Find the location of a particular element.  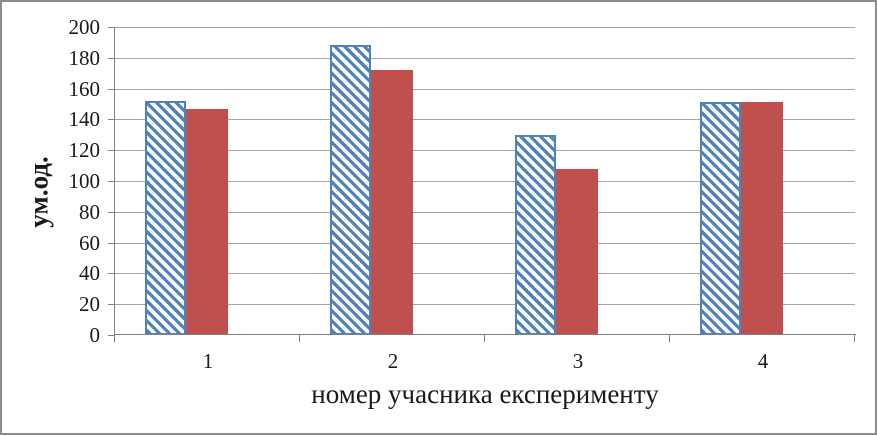

y-tick-label: 100 is located at coordinates (84, 181).